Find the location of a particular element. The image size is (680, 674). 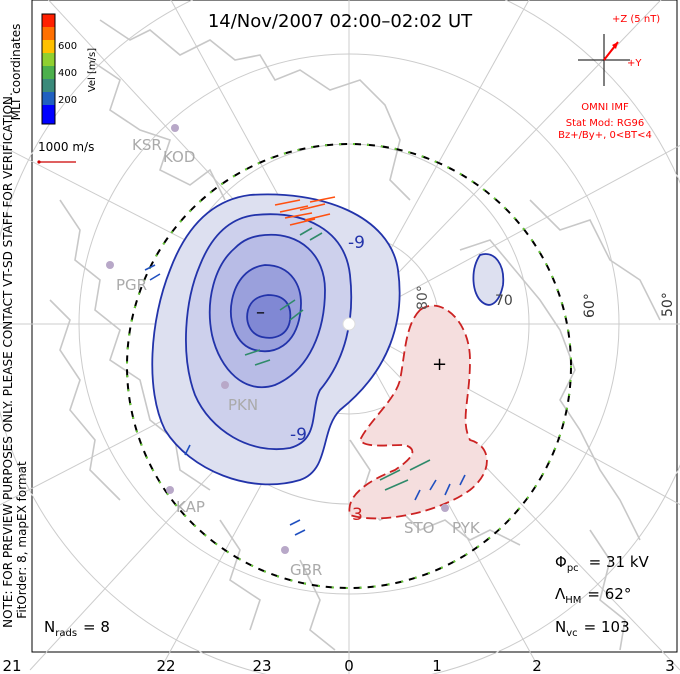

velocity-colorbar is located at coordinates (48, 69).